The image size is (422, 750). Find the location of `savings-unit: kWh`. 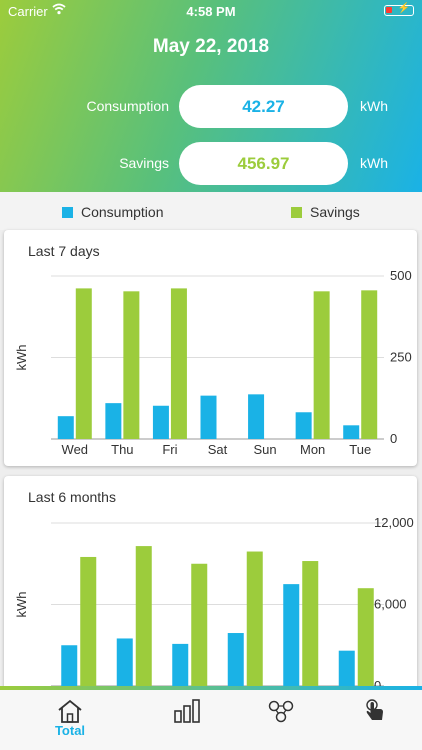

savings-unit: kWh is located at coordinates (374, 163).